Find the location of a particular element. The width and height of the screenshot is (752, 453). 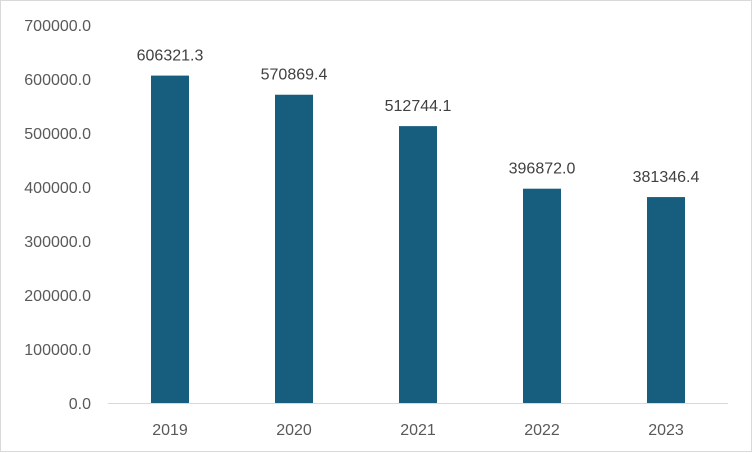

x-tick-label: 2022 is located at coordinates (542, 430).